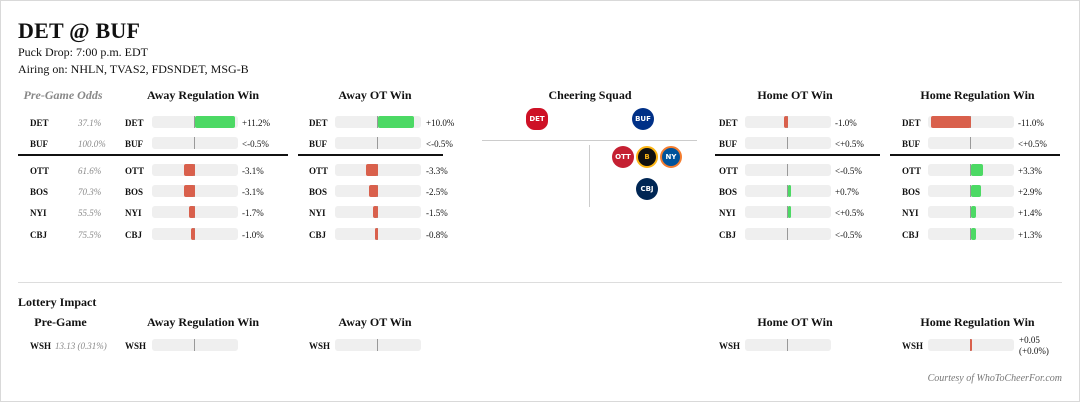 The height and width of the screenshot is (402, 1080). What do you see at coordinates (911, 123) in the screenshot?
I see `home-reg-team-det: DET` at bounding box center [911, 123].